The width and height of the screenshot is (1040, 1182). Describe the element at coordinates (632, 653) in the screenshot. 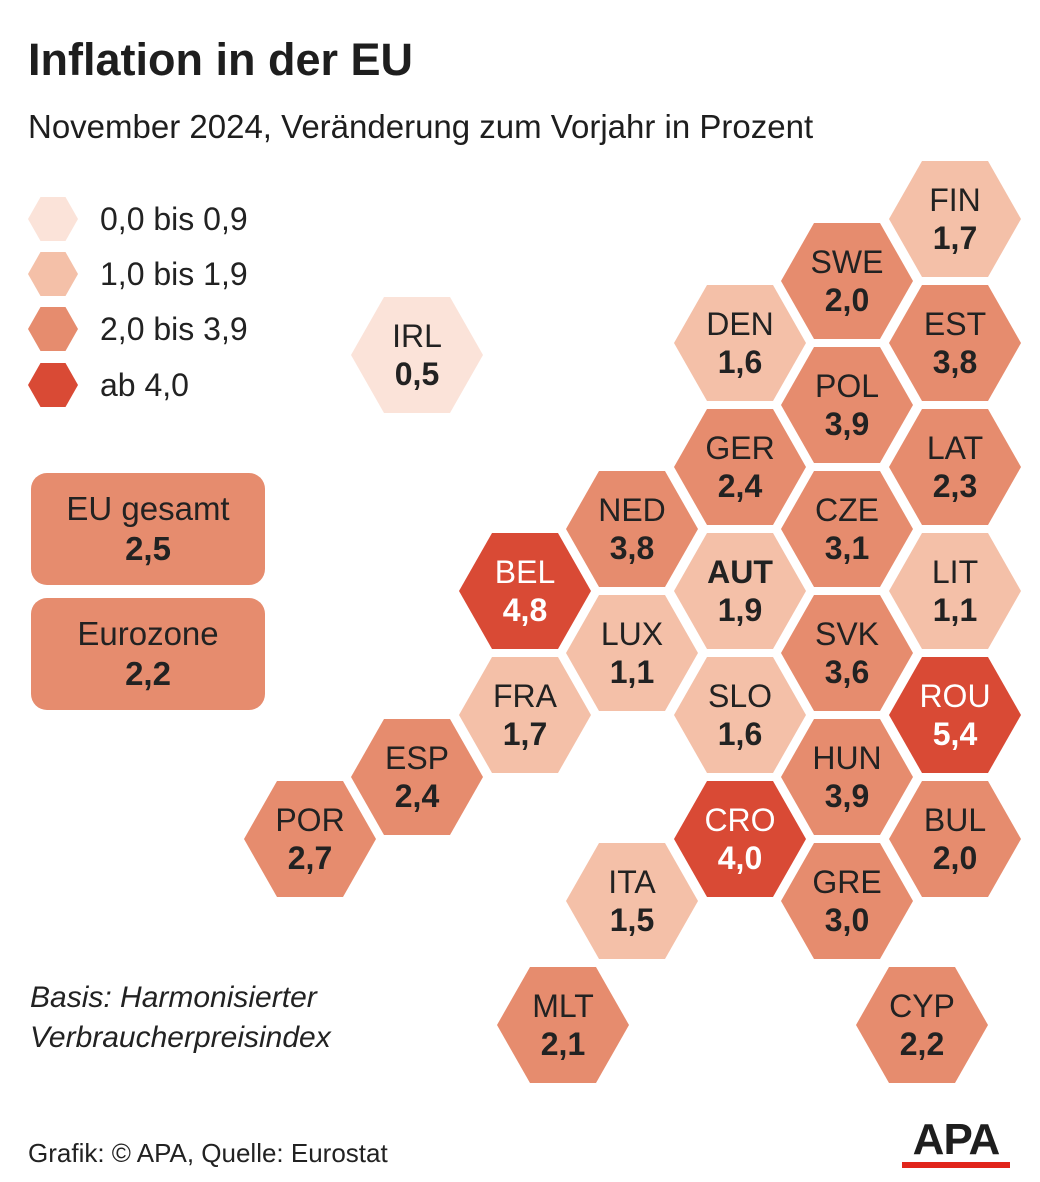

I see `country-hex-lux: LUX 1,1` at that location.